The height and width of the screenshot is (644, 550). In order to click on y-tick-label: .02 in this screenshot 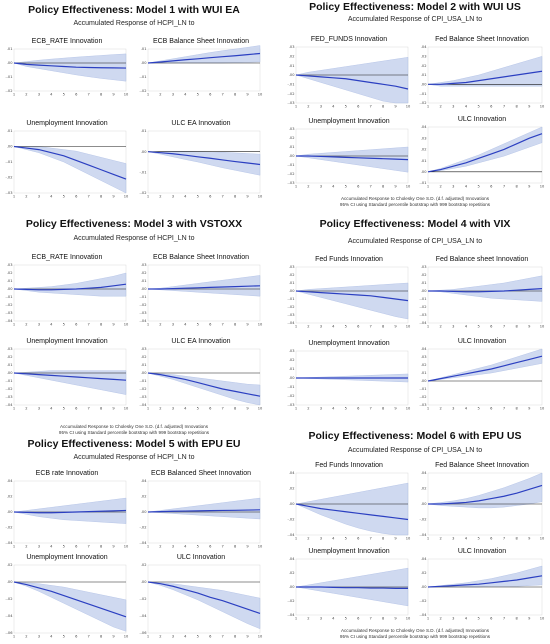, I will do `click(144, 357)`.